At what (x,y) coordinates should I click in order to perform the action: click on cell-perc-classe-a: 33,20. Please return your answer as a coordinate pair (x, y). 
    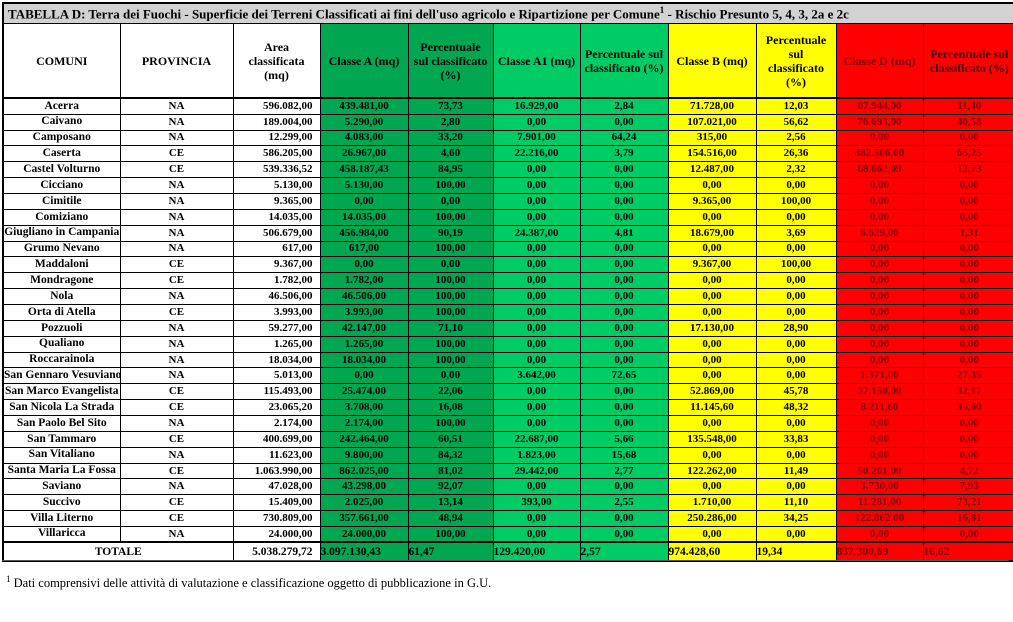
    Looking at the image, I should click on (450, 138).